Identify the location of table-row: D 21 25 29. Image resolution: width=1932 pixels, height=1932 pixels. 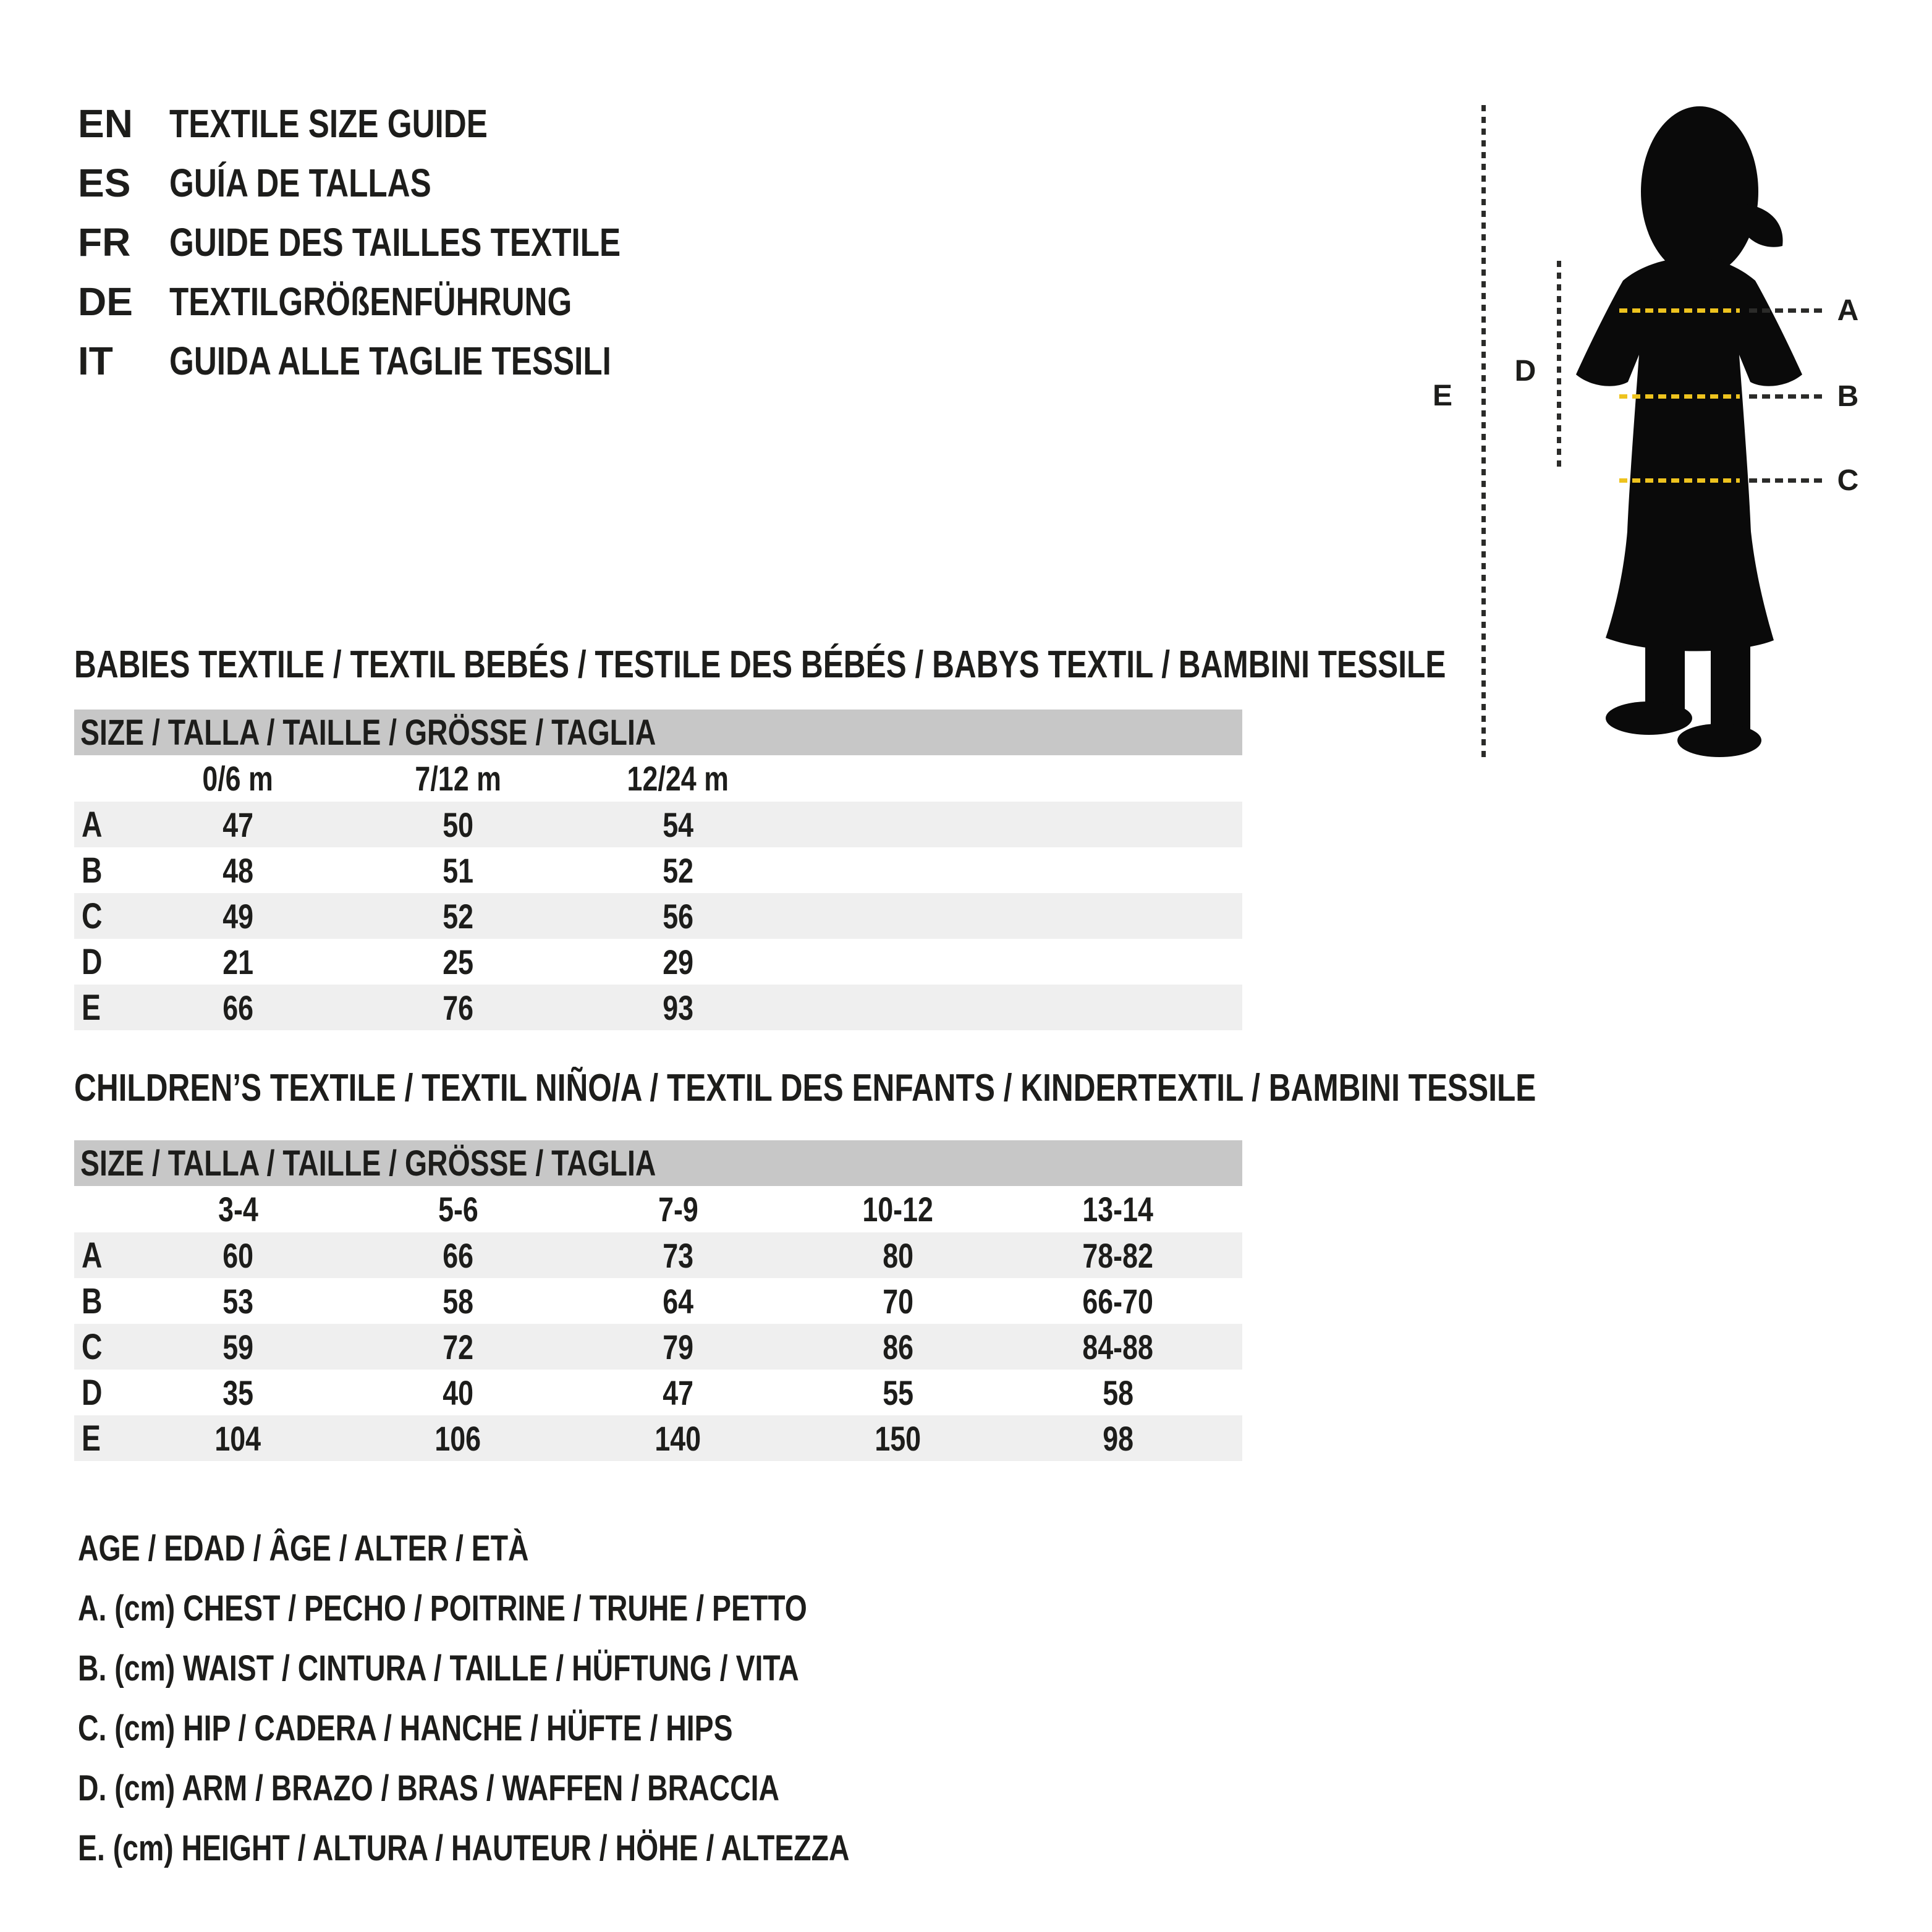
(658, 962).